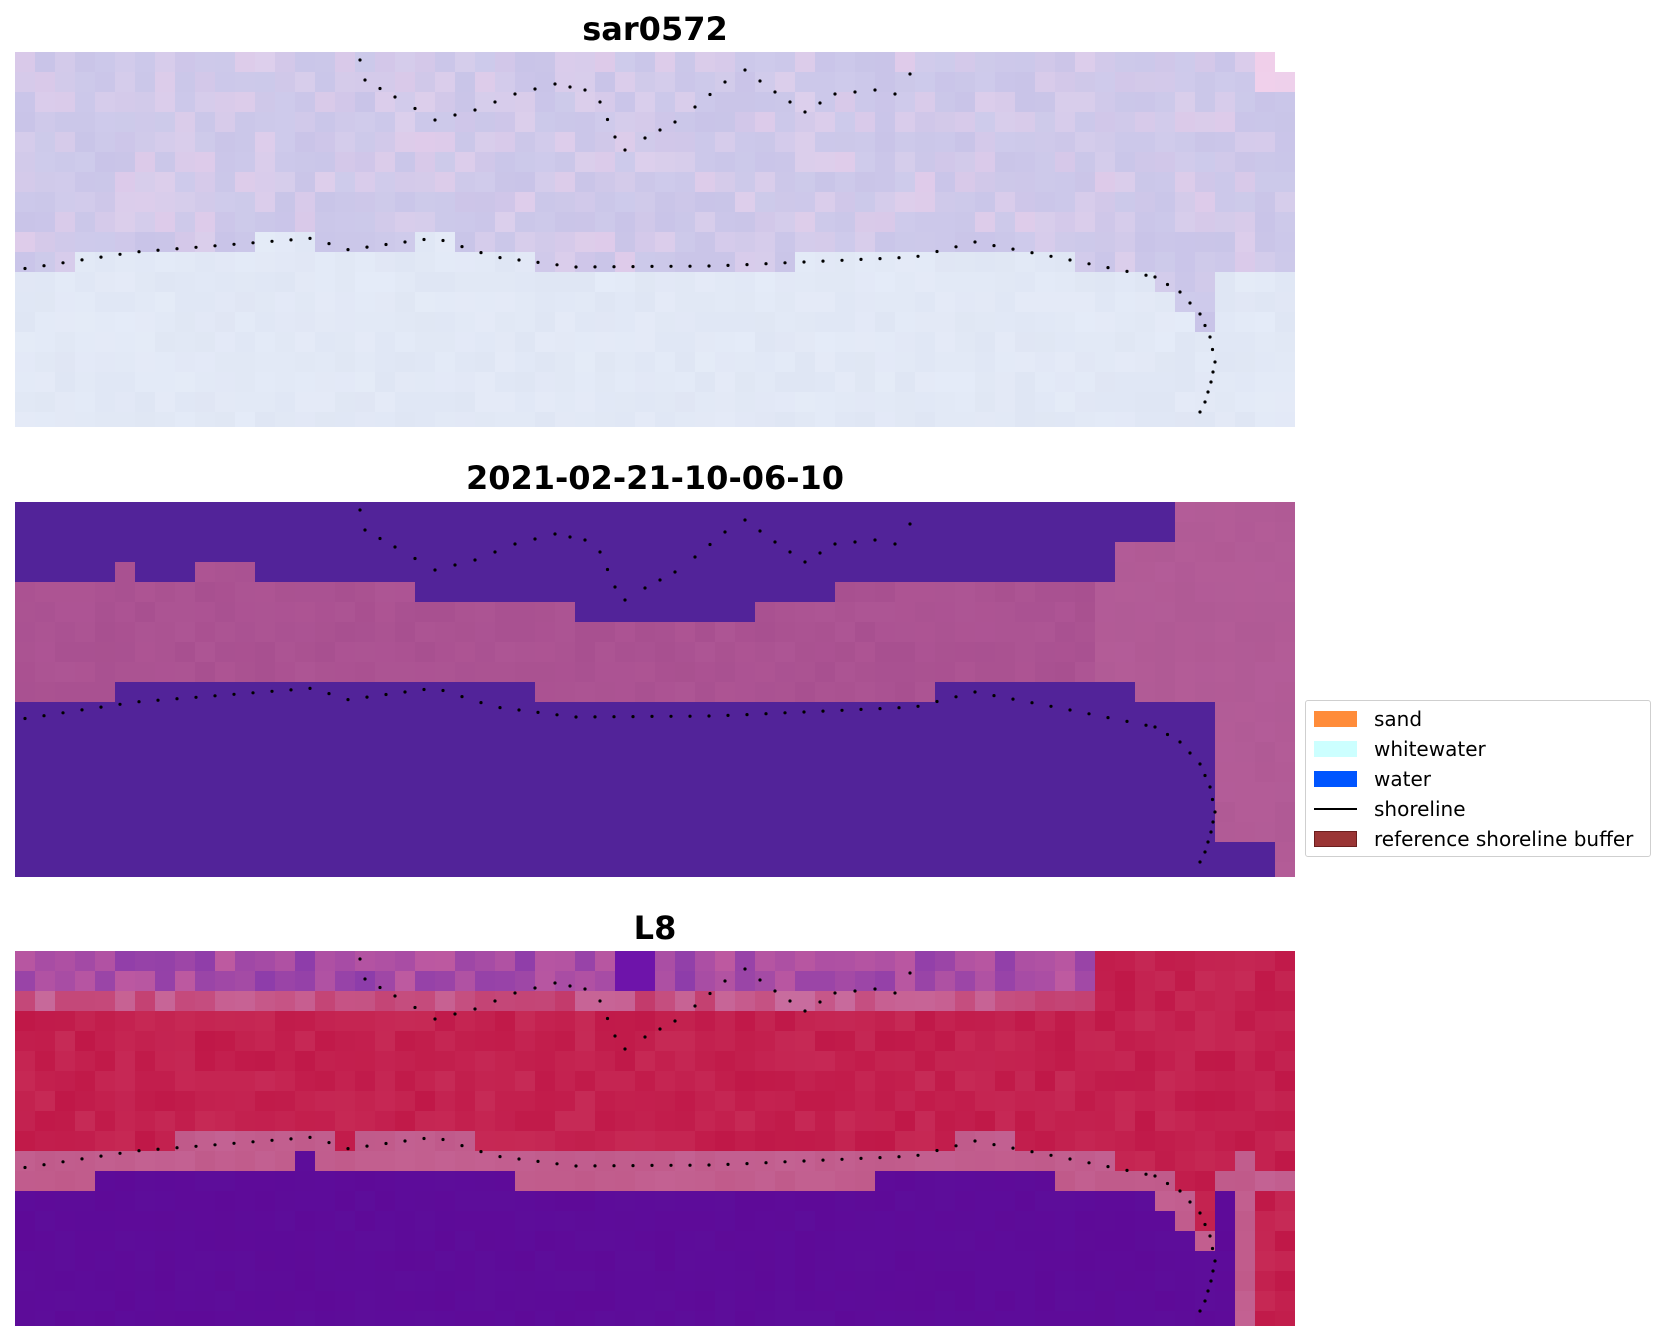 Image resolution: width=1663 pixels, height=1337 pixels. I want to click on legend-item-reference-buffer: reference shoreline buffer, so click(1479, 839).